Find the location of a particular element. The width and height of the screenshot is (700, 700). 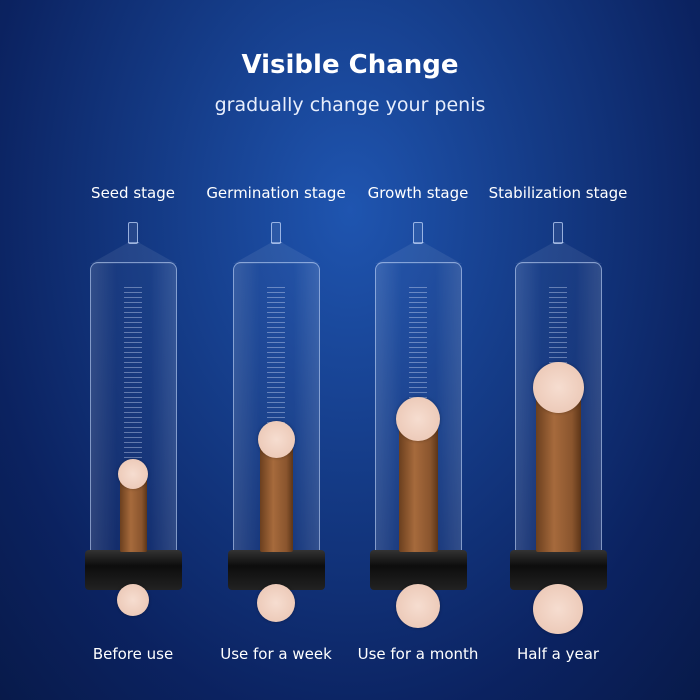

stage-caption: Use for a month is located at coordinates (418, 654).